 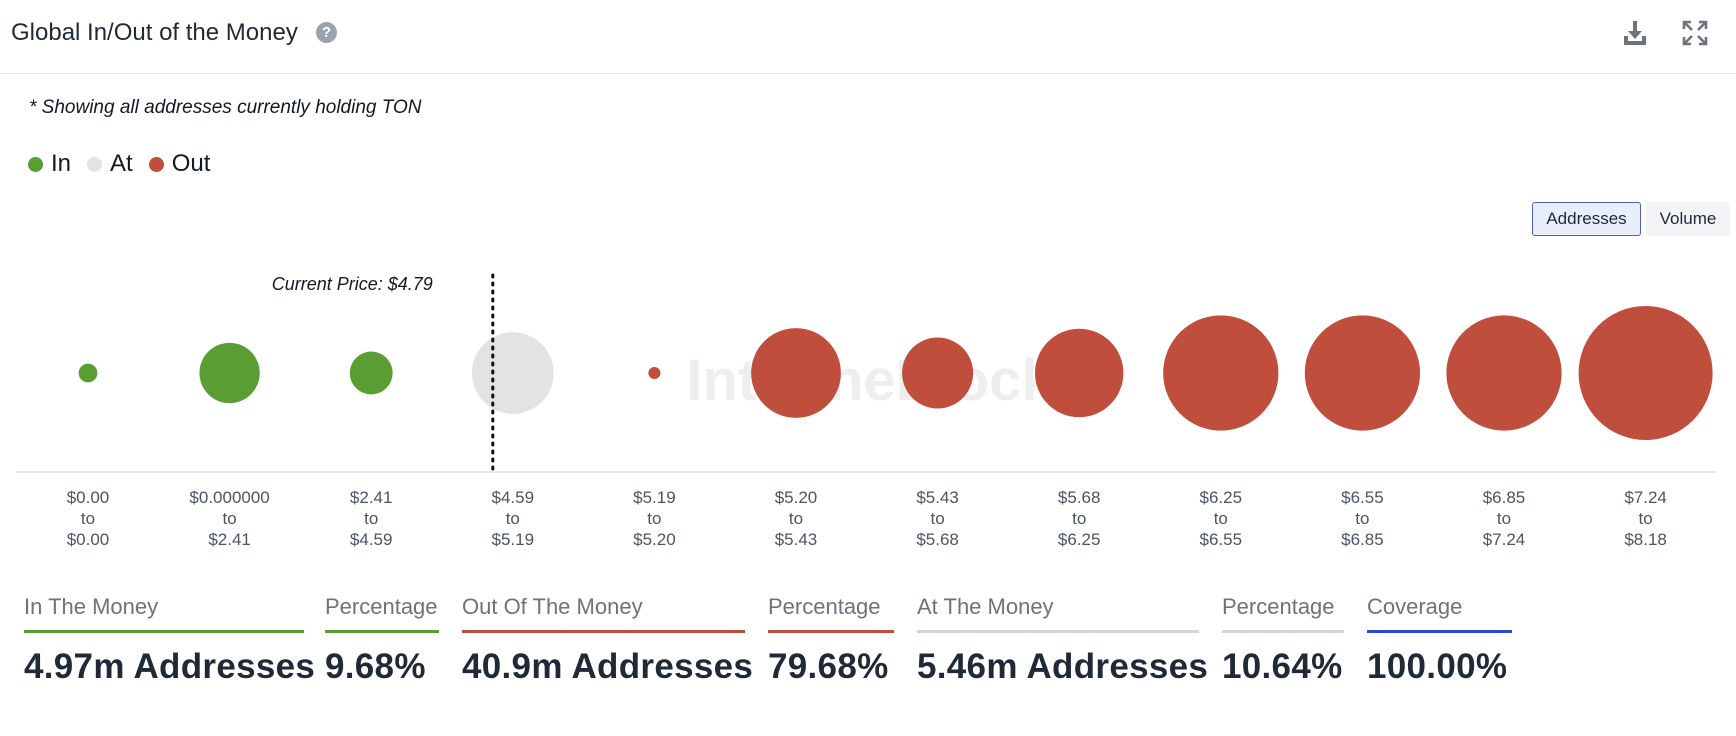 I want to click on addresses-toggle-button: Addresses, so click(x=1586, y=219).